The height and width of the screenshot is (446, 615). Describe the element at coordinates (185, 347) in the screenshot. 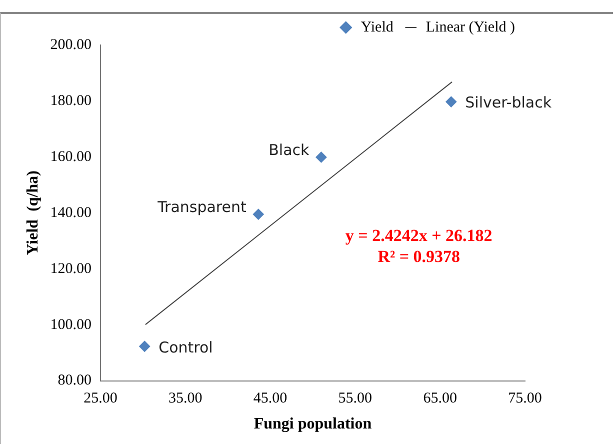

I see `annotation: Control` at that location.